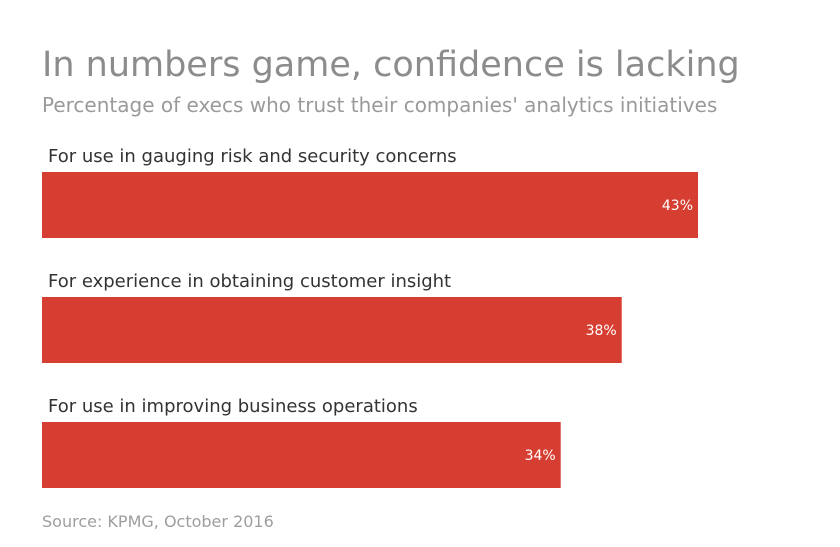  Describe the element at coordinates (540, 456) in the screenshot. I see `value-label: 34%` at that location.